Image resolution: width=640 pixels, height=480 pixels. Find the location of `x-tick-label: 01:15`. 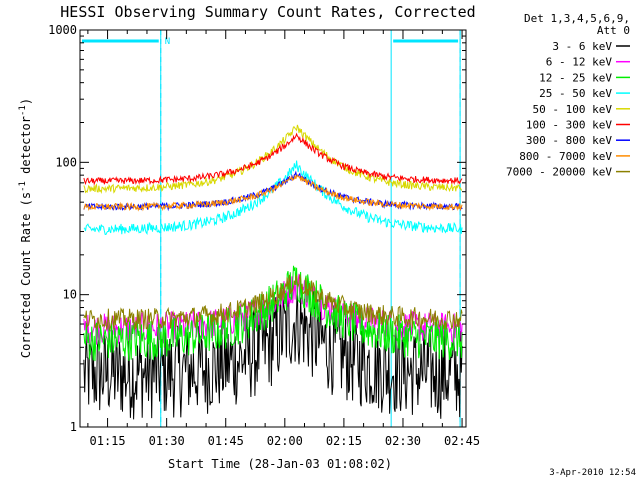

x-tick-label: 01:15 is located at coordinates (108, 441).